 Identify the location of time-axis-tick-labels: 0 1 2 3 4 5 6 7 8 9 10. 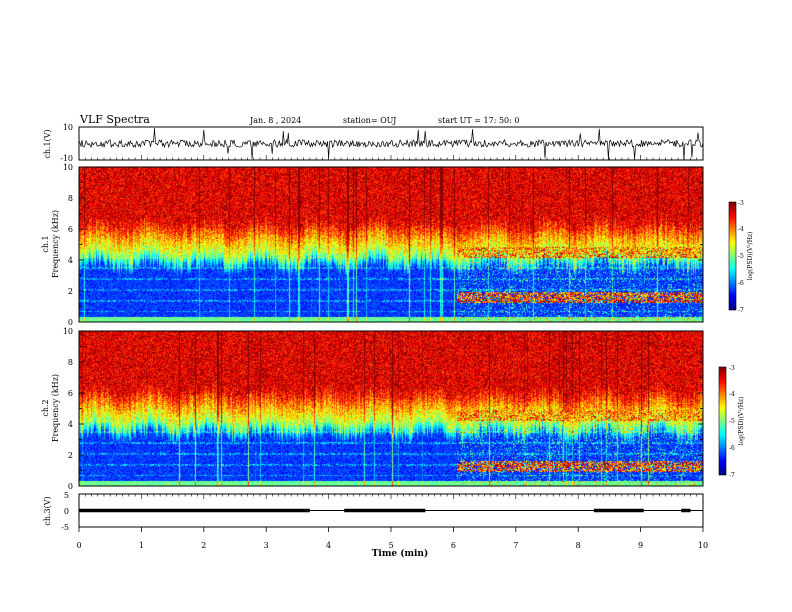
(392, 545).